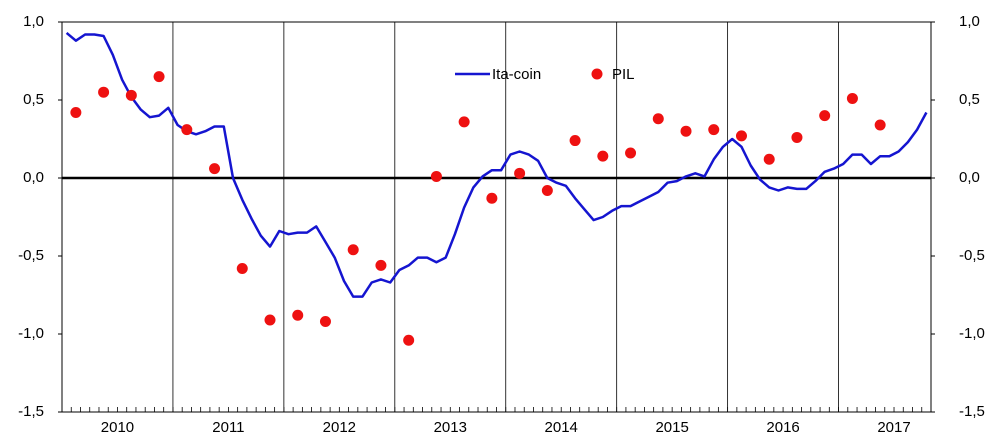  I want to click on x-tick-label: 2012, so click(339, 427).